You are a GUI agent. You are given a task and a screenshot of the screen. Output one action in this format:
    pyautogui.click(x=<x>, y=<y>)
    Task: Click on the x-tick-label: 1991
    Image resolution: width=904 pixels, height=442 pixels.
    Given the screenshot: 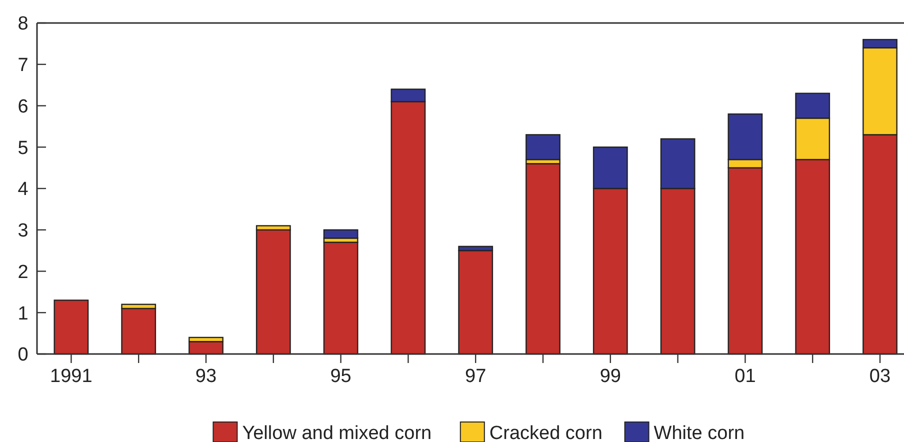 What is the action you would take?
    pyautogui.click(x=71, y=376)
    